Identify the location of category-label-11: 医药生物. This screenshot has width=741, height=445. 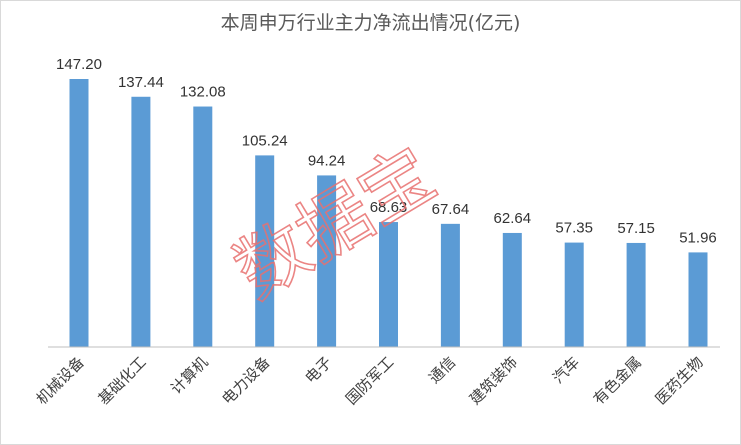
(679, 380).